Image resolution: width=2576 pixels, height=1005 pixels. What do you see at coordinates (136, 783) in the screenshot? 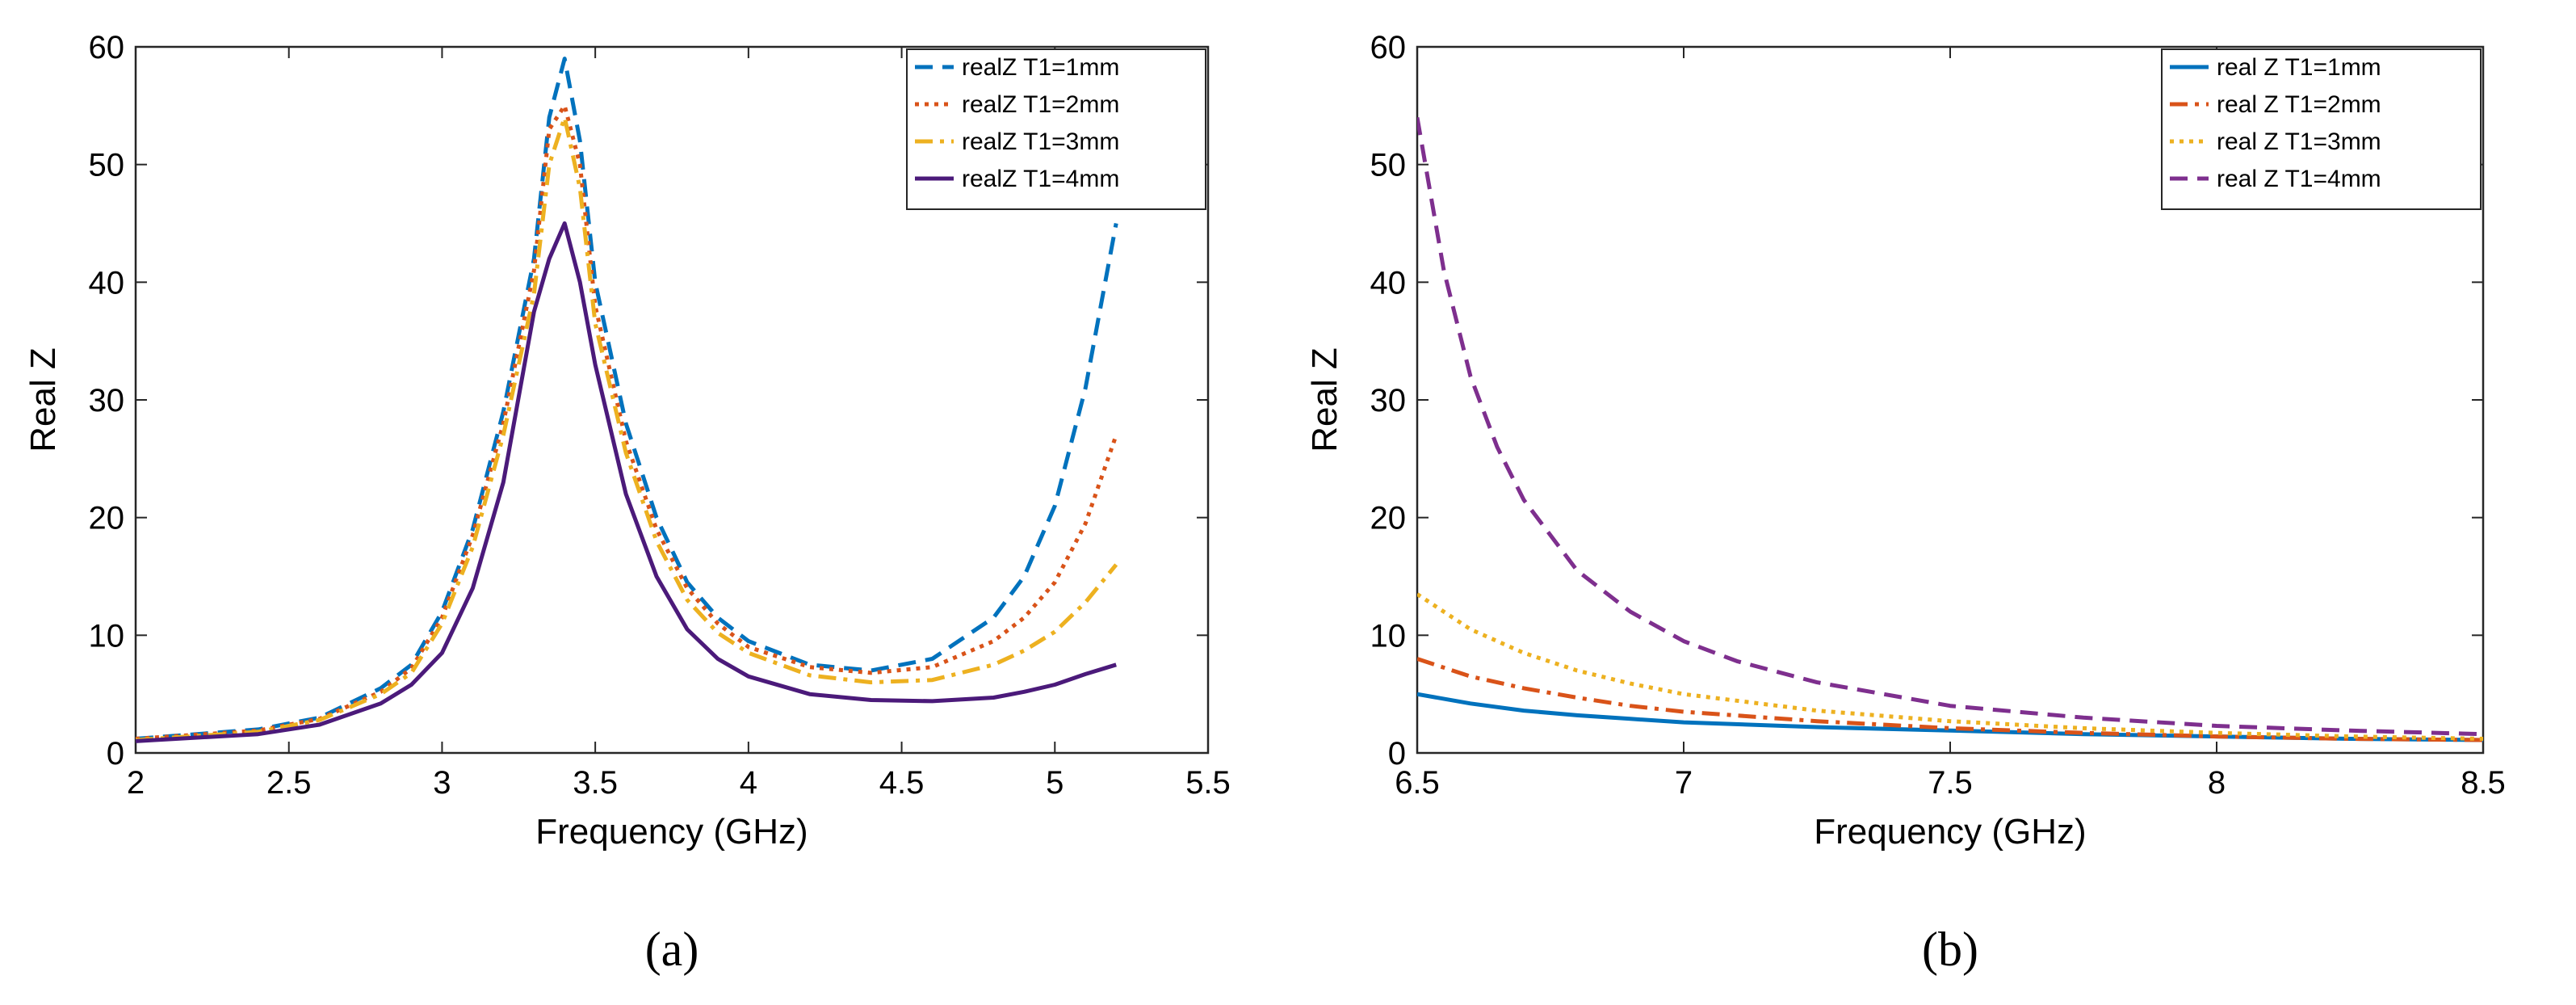
I see `x-tick-label: 2` at bounding box center [136, 783].